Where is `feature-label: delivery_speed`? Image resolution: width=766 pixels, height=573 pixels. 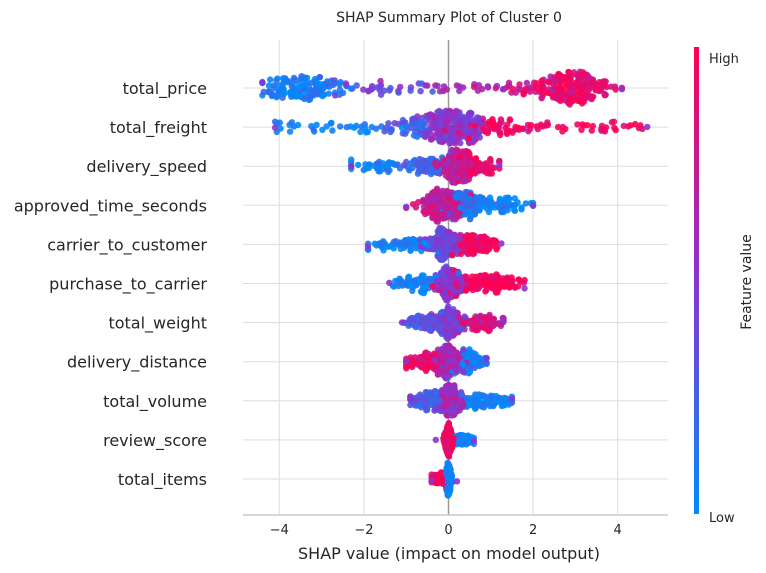 feature-label: delivery_speed is located at coordinates (146, 167).